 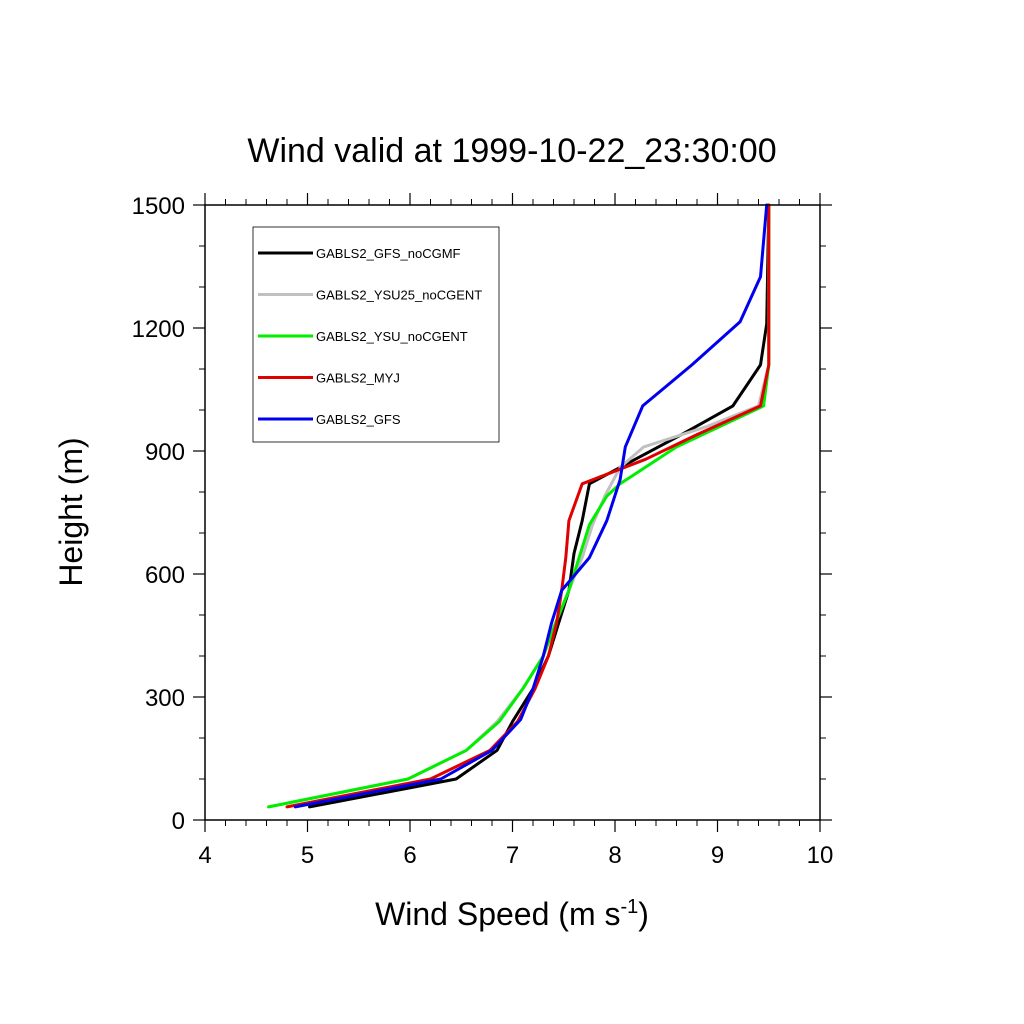 I want to click on y-tick-label: 1200, so click(x=158, y=329).